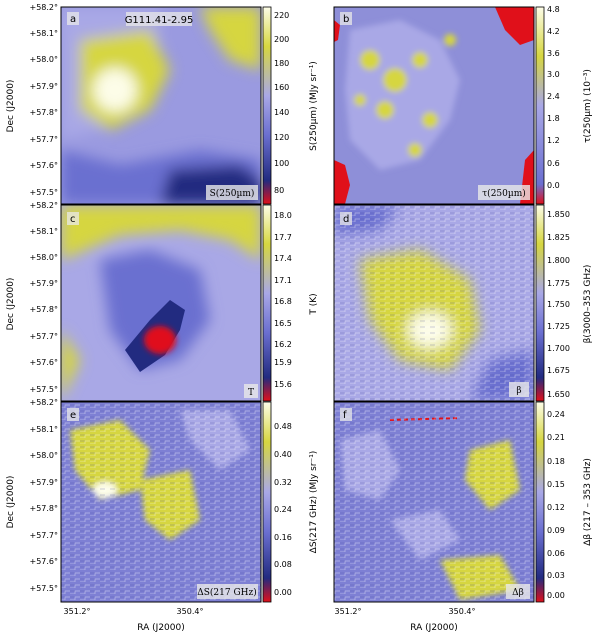 The width and height of the screenshot is (600, 640). Describe the element at coordinates (281, 163) in the screenshot. I see `cbar-tick: 100` at that location.